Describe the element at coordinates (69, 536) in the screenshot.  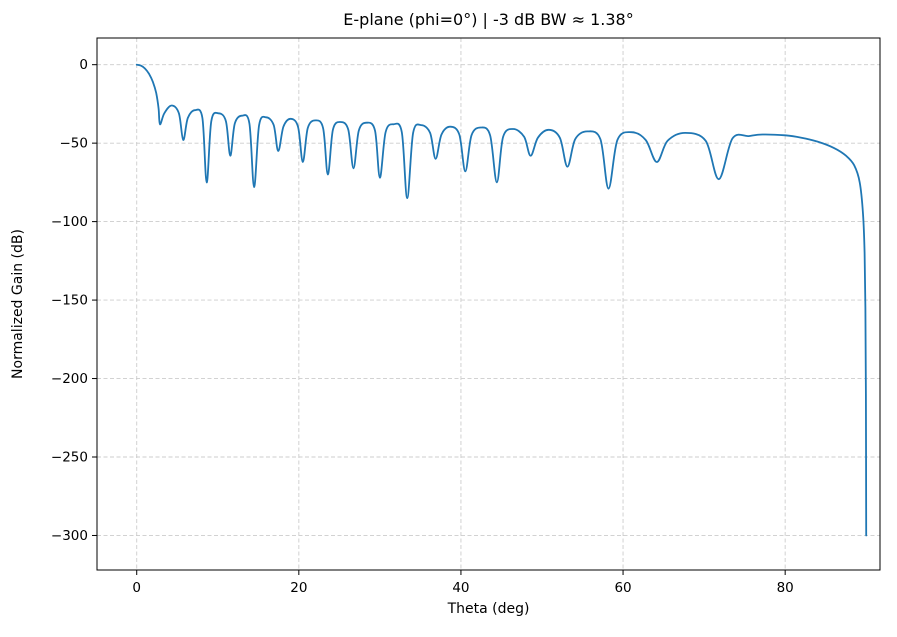
I see `y-tick-label: −300` at that location.